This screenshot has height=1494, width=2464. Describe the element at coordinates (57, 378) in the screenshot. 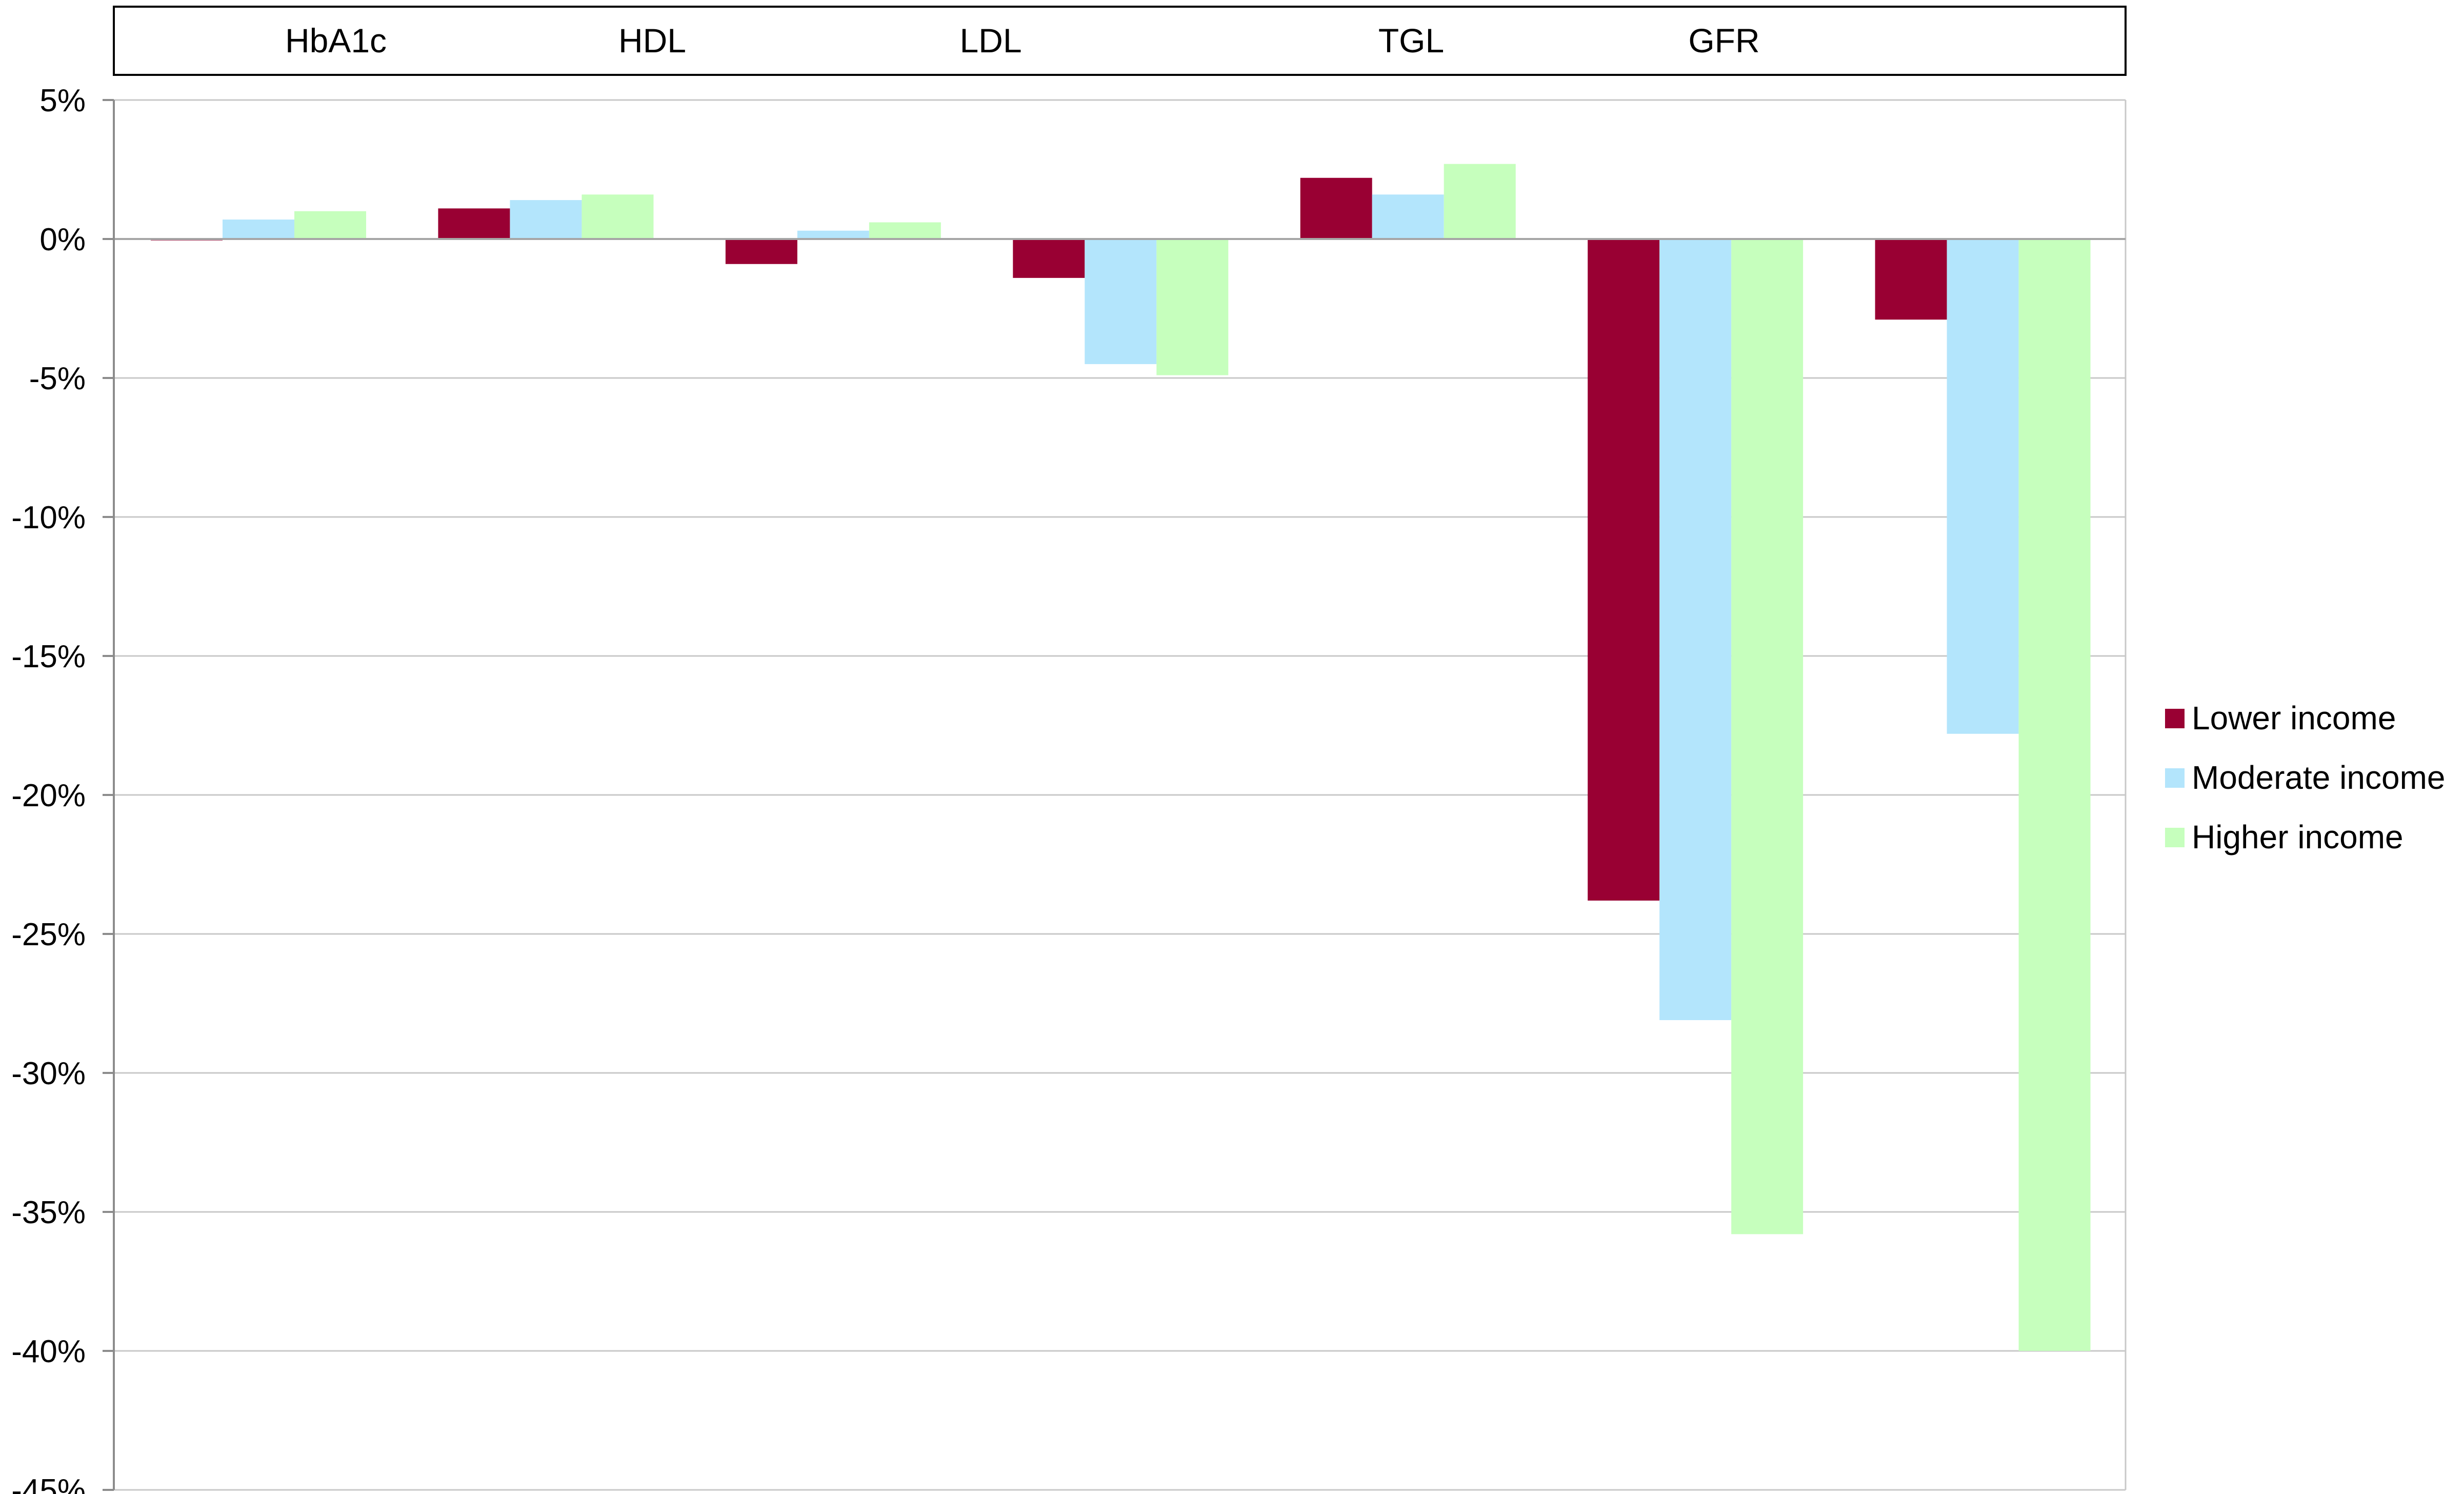

I see `y-tick-label: -5%` at that location.